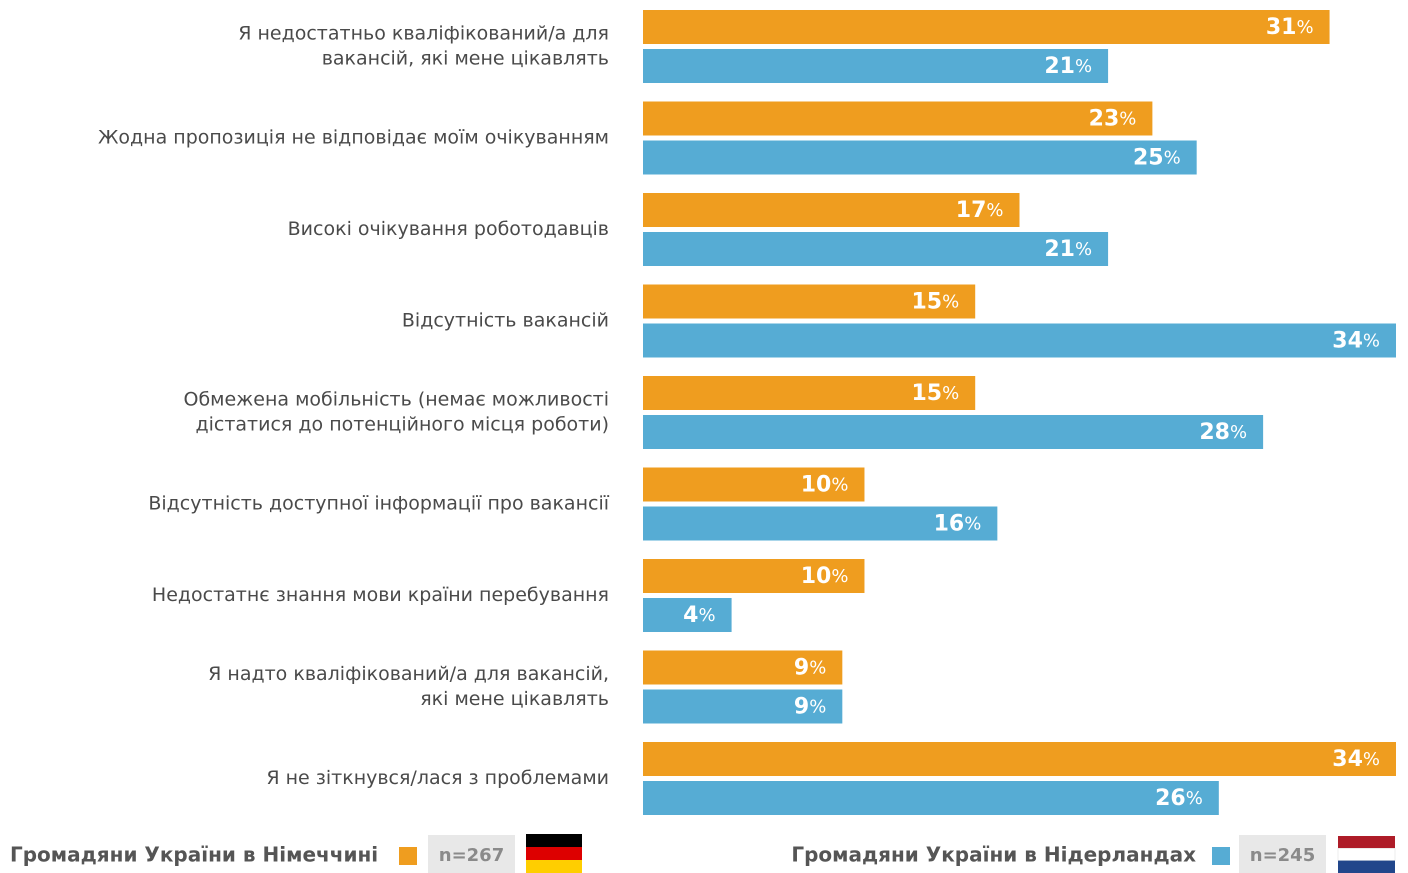 The image size is (1408, 873). Describe the element at coordinates (1223, 432) in the screenshot. I see `value-label: 28%` at that location.